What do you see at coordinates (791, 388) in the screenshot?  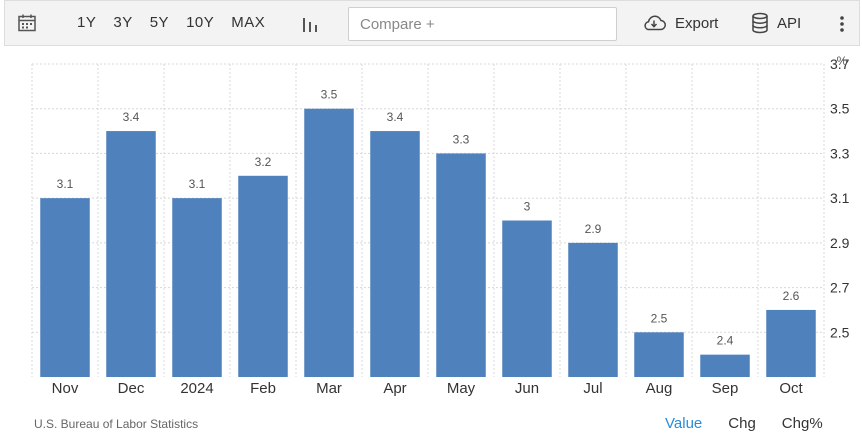 I see `x-tick-label: Oct` at bounding box center [791, 388].